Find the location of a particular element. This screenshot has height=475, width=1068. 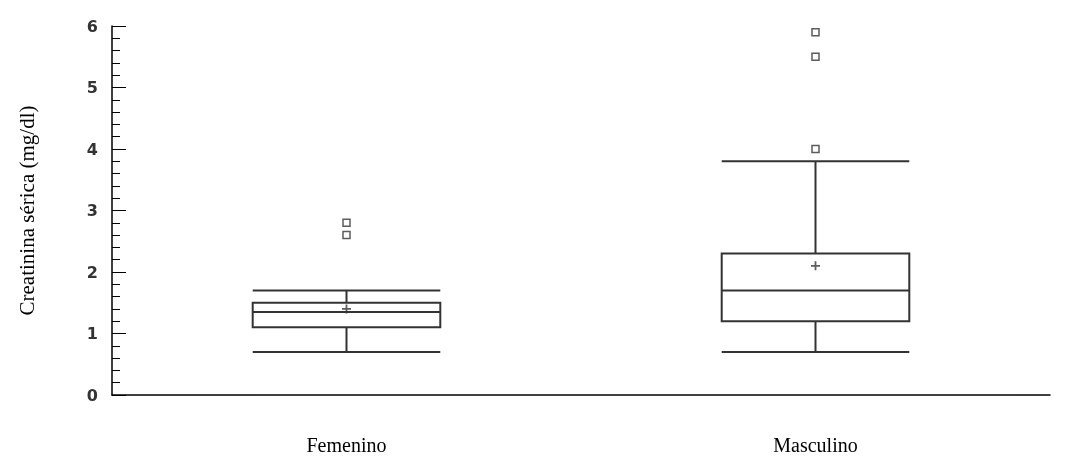

y-tick-label: 4 is located at coordinates (92, 149).